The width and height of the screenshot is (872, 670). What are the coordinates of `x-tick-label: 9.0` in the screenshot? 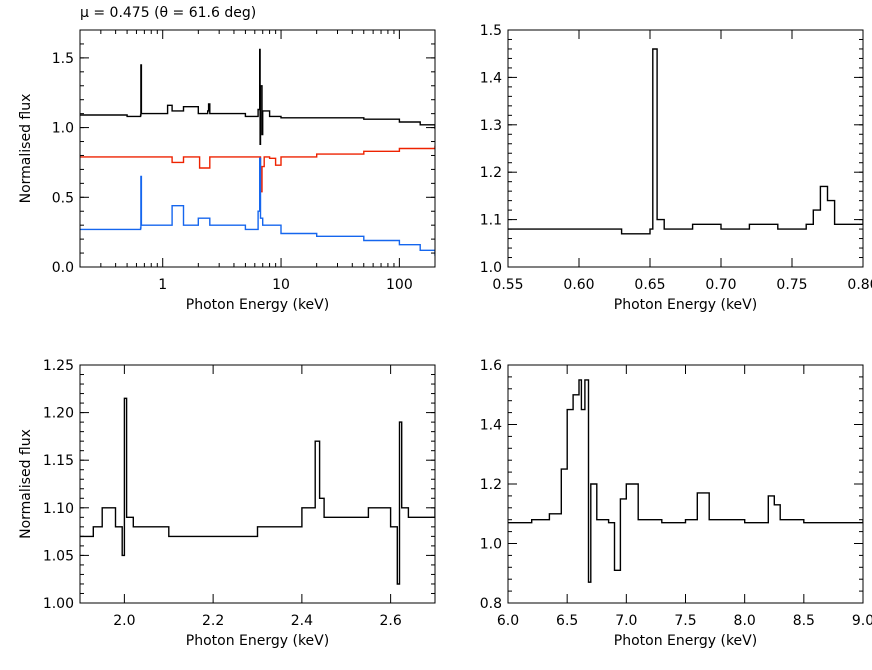 It's located at (862, 621).